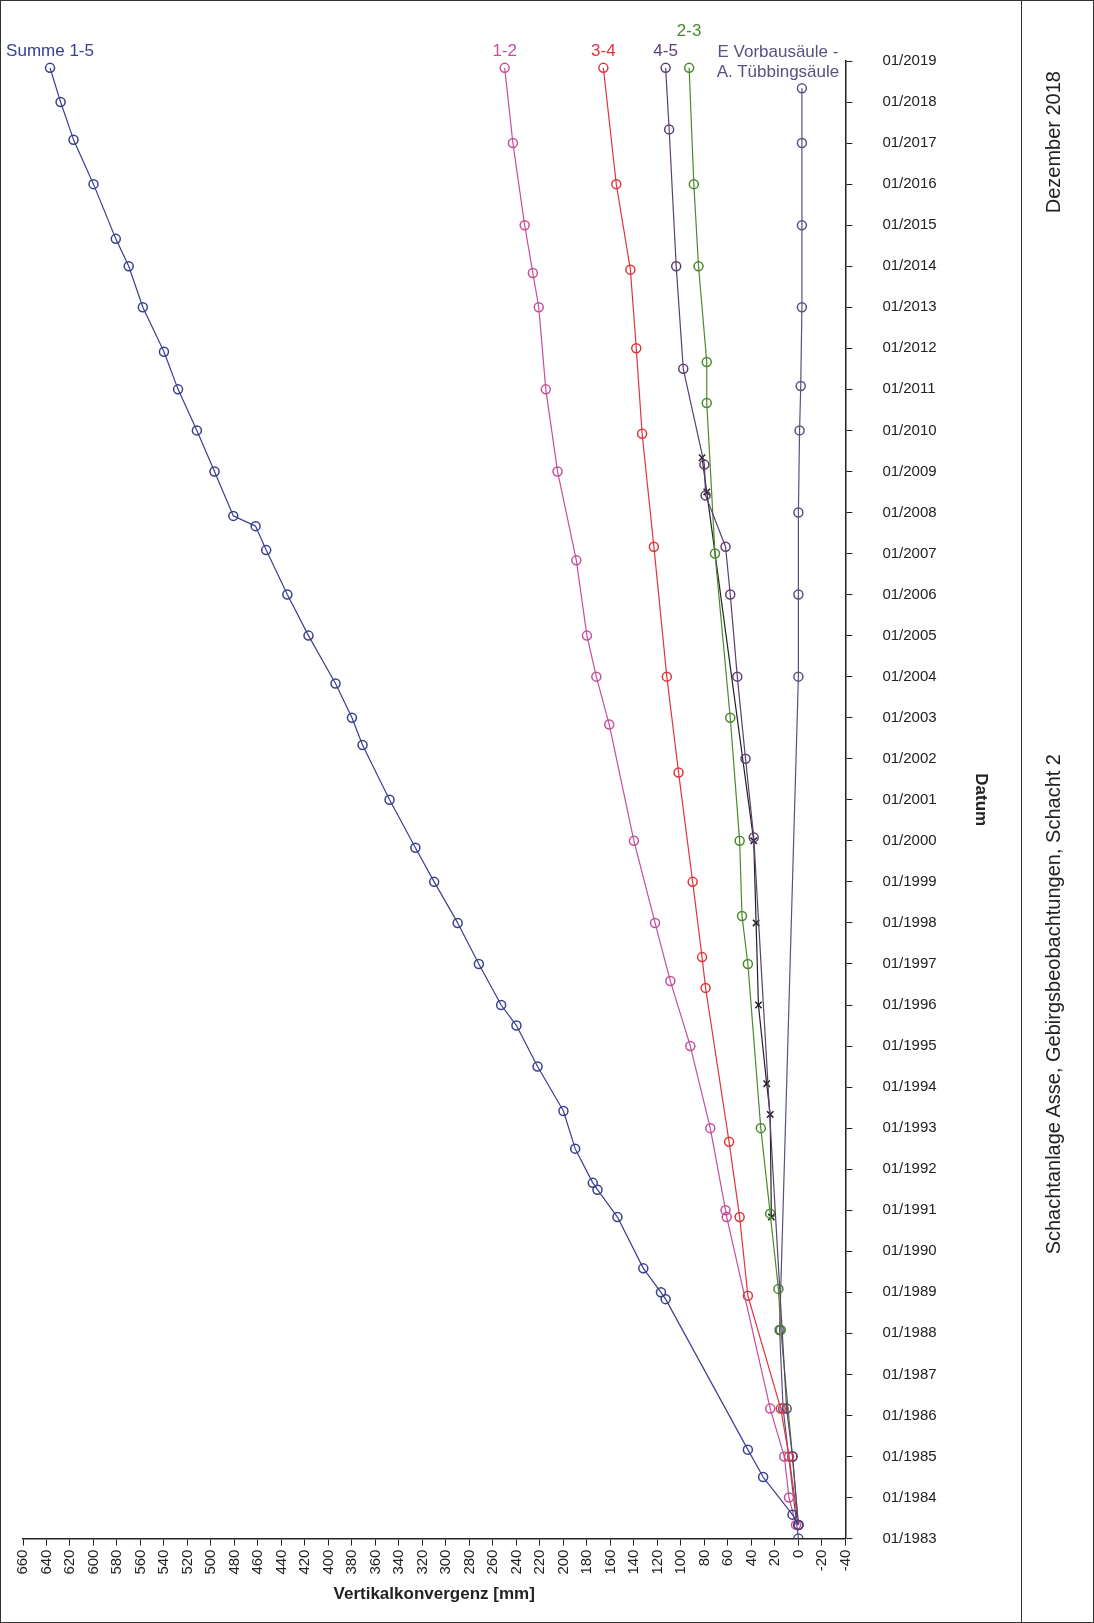  What do you see at coordinates (909, 1086) in the screenshot?
I see `y-tick-label: 01/1994` at bounding box center [909, 1086].